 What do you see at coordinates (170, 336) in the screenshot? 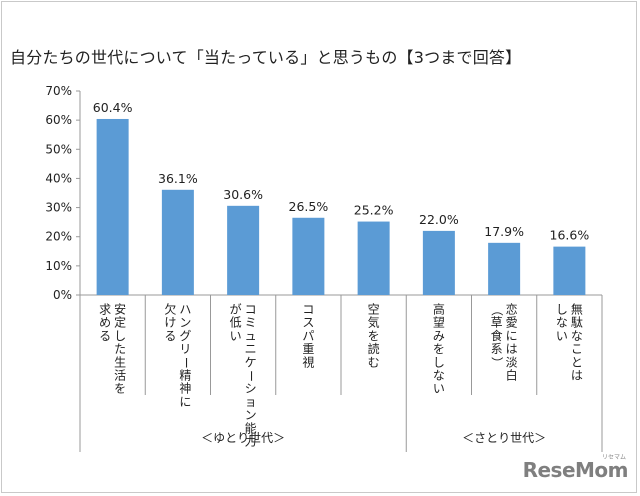
I see `category-char: る` at bounding box center [170, 336].